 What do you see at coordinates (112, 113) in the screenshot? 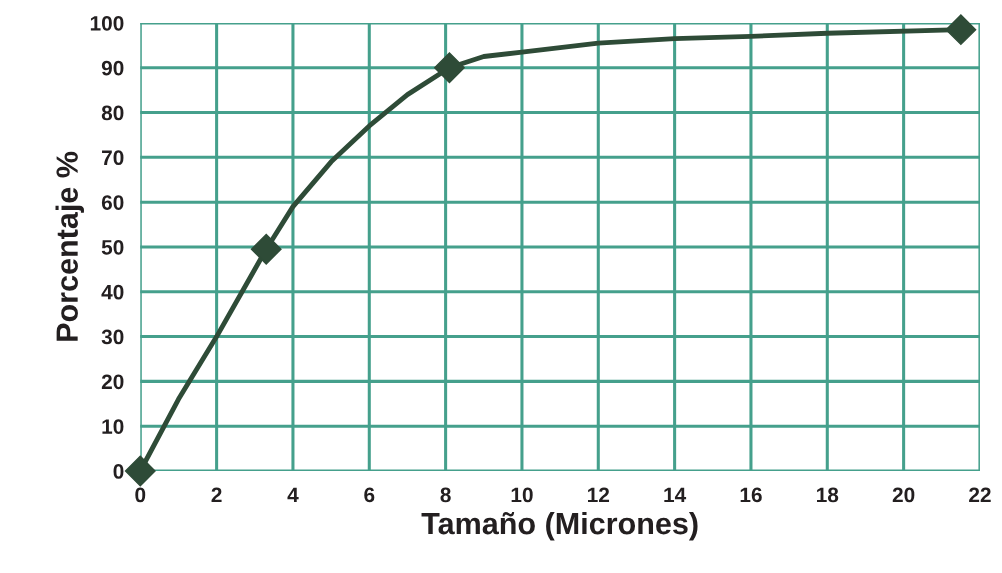
I see `y-tick-label: 80` at bounding box center [112, 113].